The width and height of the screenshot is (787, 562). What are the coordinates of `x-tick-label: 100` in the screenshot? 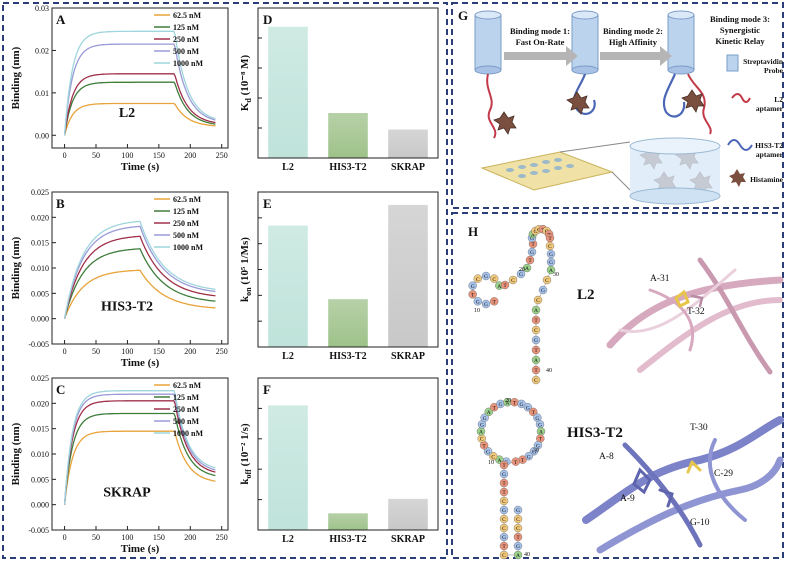 It's located at (127, 537).